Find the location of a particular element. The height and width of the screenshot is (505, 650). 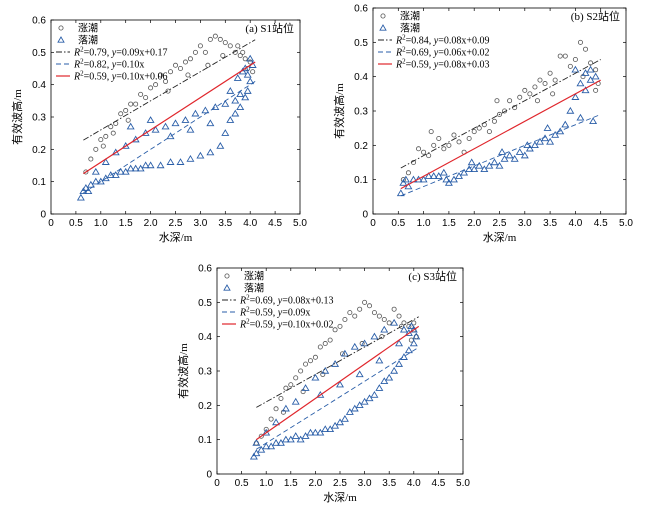

legend-flood-marker is located at coordinates (227, 276).